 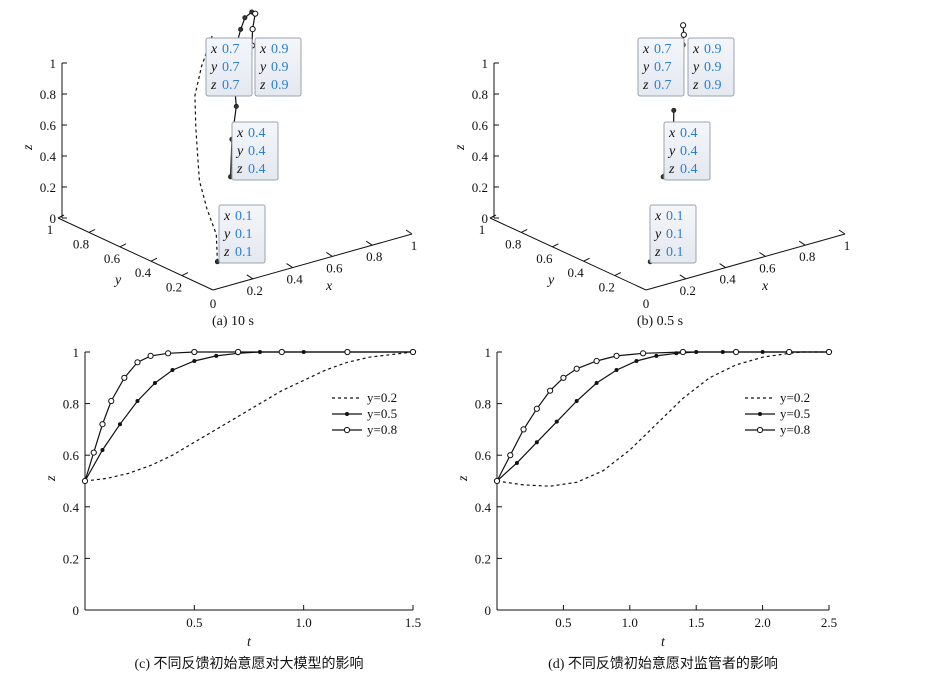 I want to click on x-tick-label: 0.4, so click(x=294, y=279).